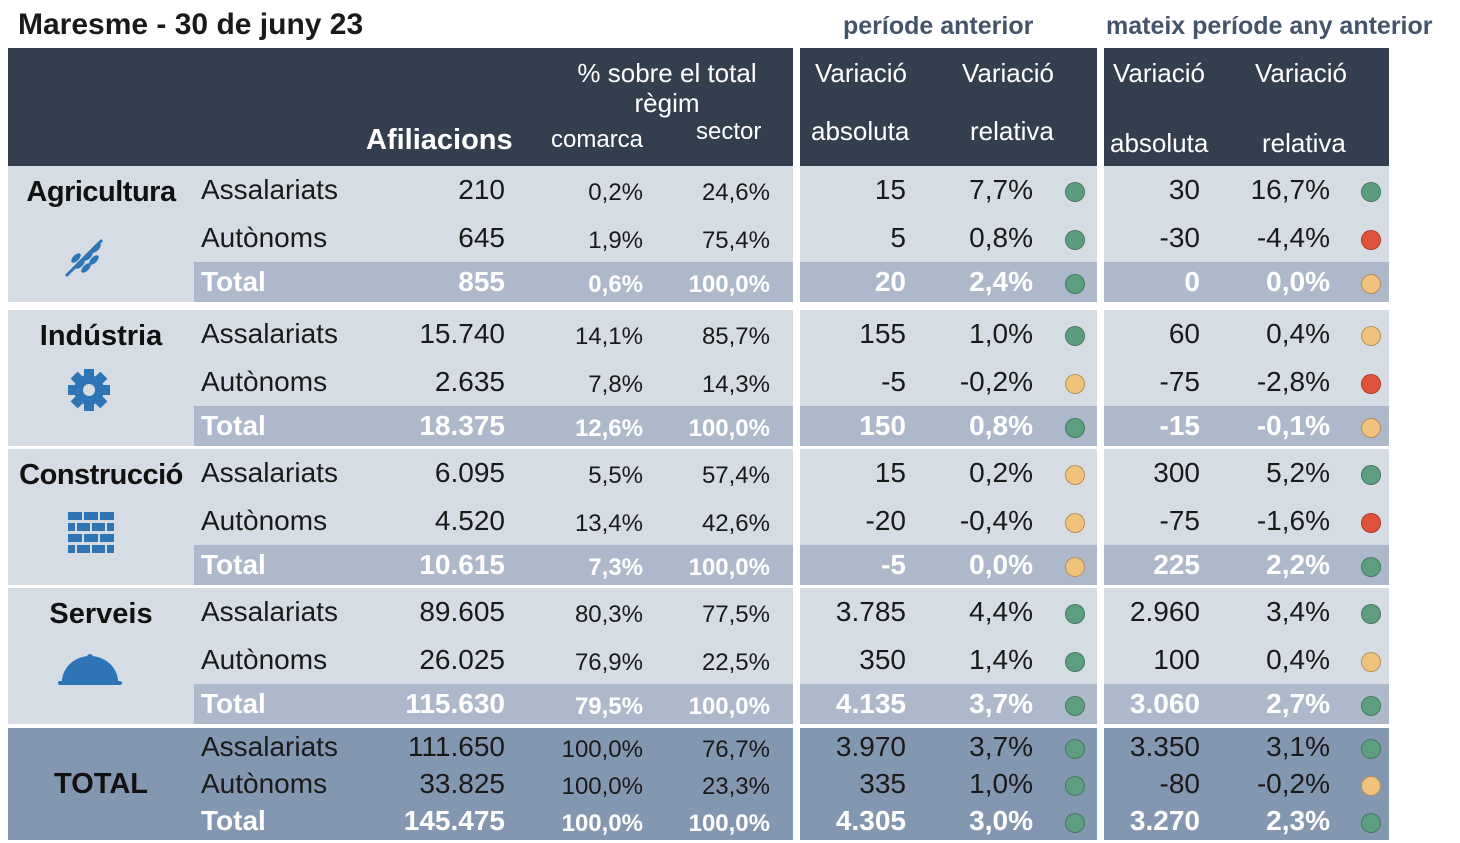 Image resolution: width=1460 pixels, height=843 pixels. Describe the element at coordinates (1164, 820) in the screenshot. I see `cell: 3.270` at that location.